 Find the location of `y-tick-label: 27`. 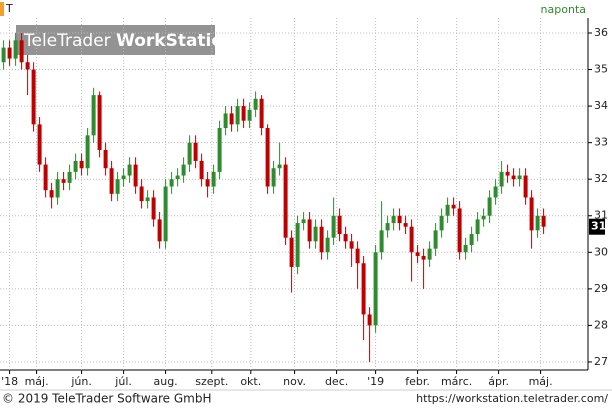

y-tick-label: 27 is located at coordinates (601, 361).